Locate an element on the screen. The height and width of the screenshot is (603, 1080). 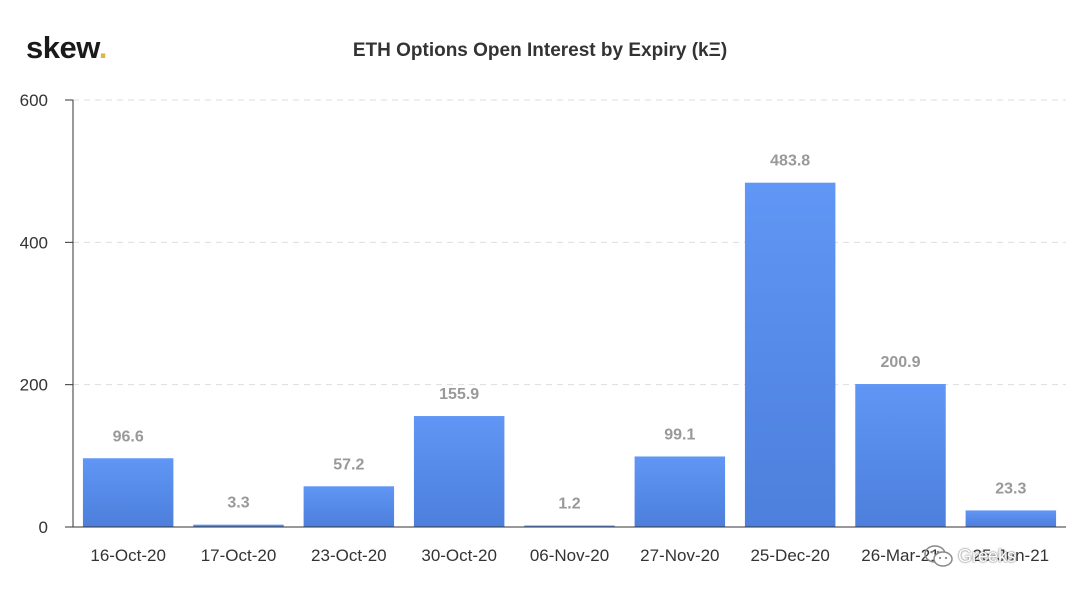
bar-value-label: 200.9 is located at coordinates (900, 362).